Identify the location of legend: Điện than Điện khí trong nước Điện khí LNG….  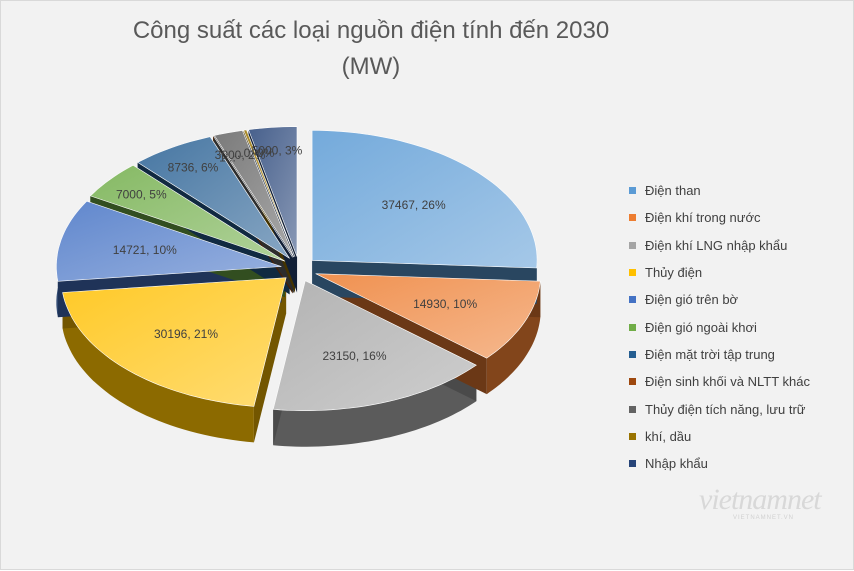
(739, 327).